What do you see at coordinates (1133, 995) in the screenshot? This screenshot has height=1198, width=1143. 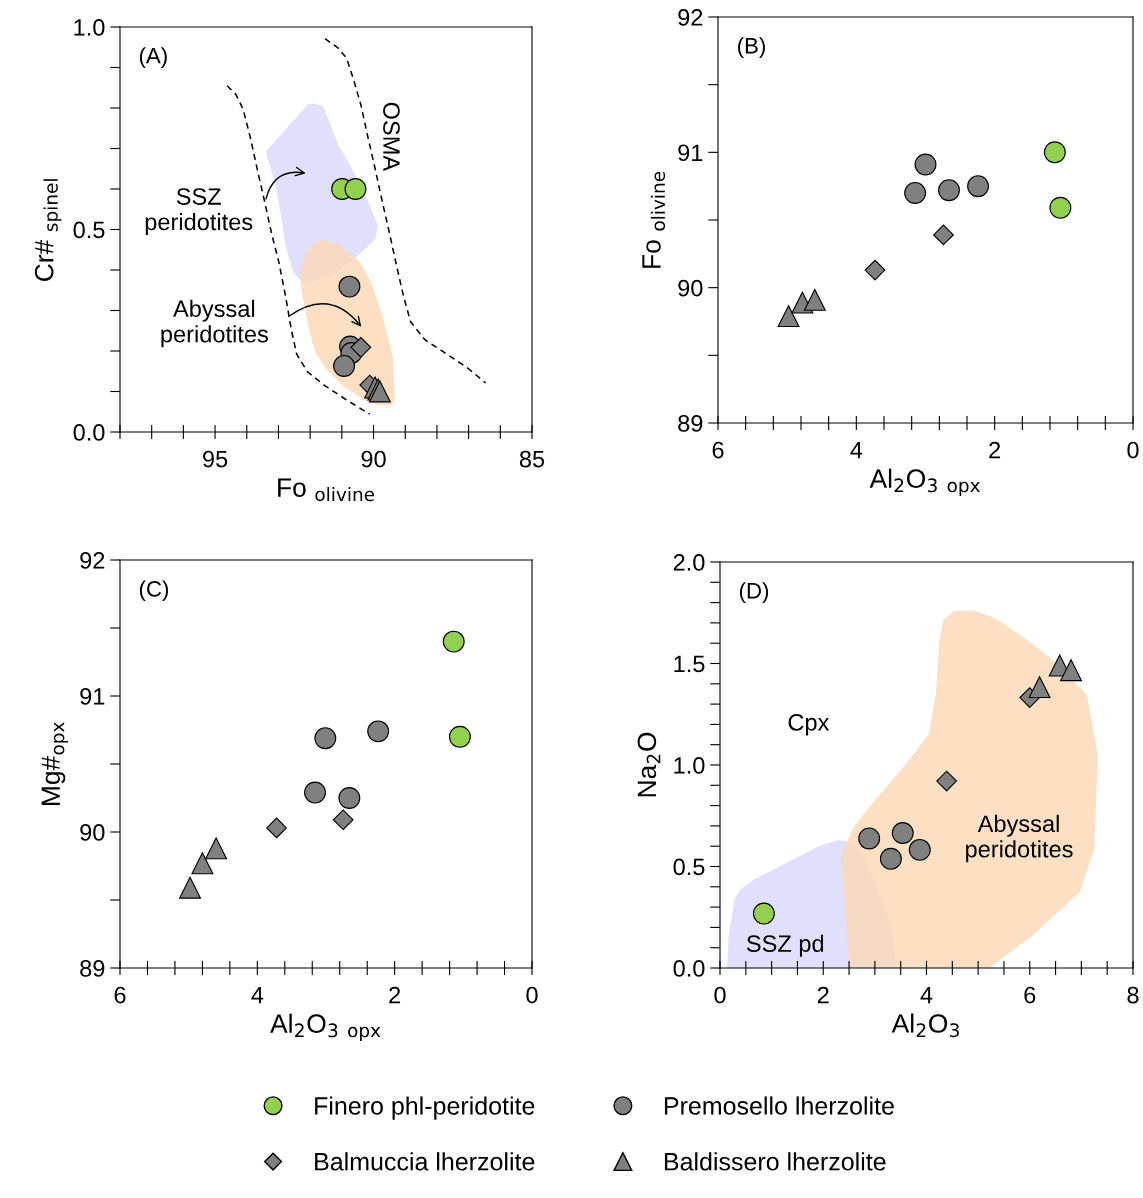 I see `x-tick-label: 8` at bounding box center [1133, 995].